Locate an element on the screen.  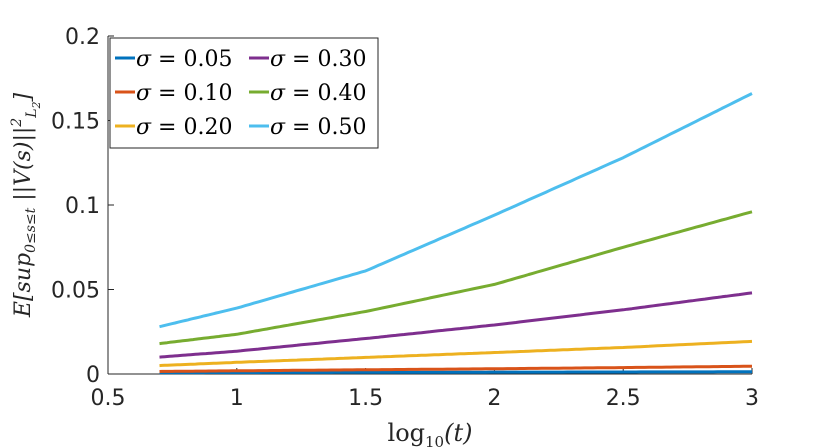
y-tick-label: 0.05 is located at coordinates (75, 291).